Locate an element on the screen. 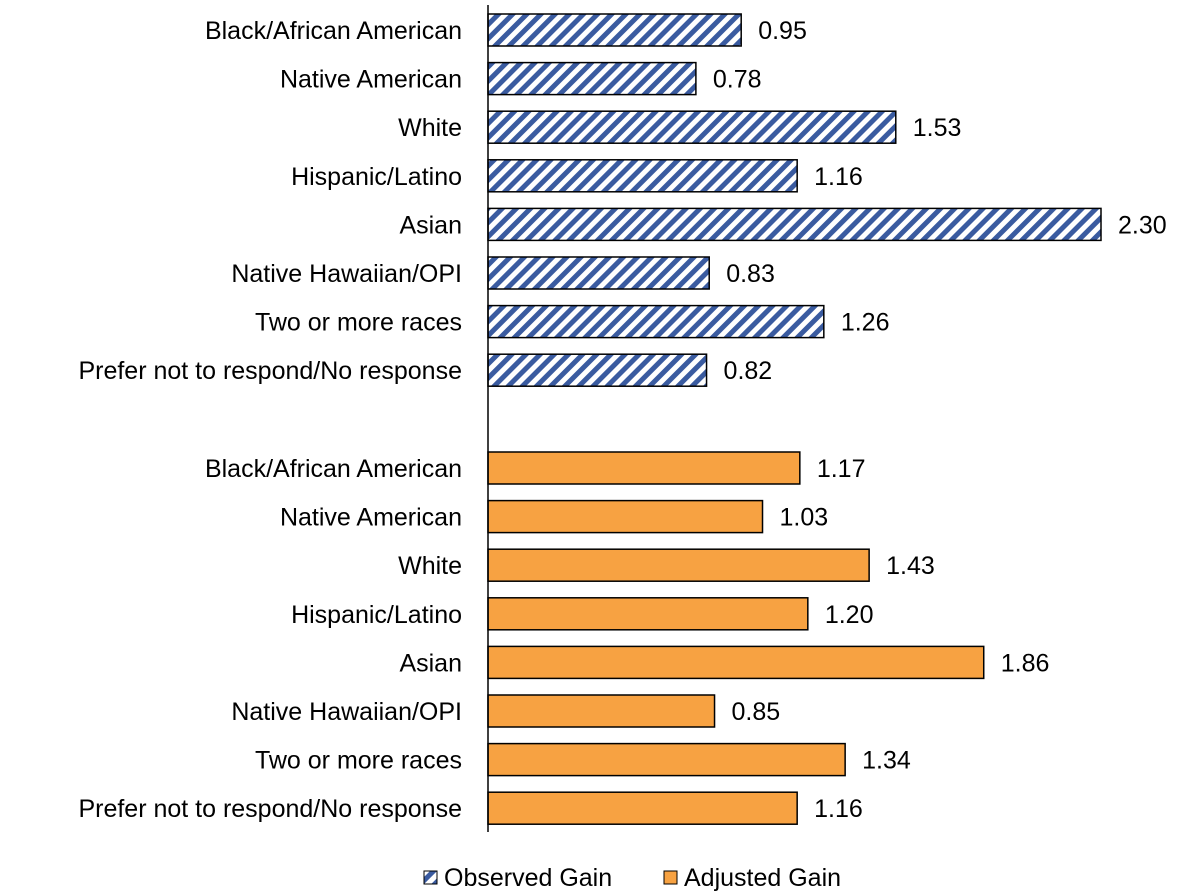 This screenshot has width=1181, height=894. bar-adjusted-gain-asian is located at coordinates (736, 662).